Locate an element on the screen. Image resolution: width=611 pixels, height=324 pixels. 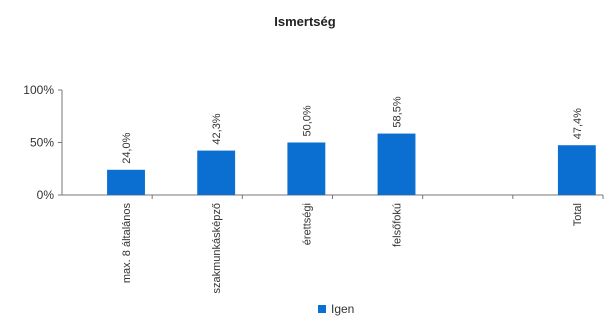
legend: Igen is located at coordinates (336, 309).